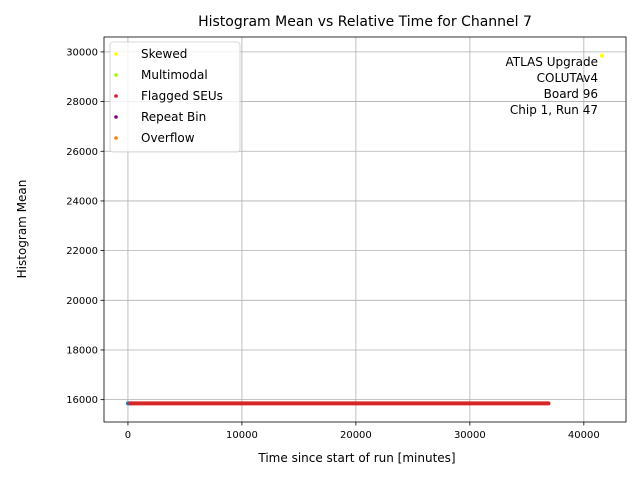  I want to click on legend-label: Overflow, so click(168, 138).